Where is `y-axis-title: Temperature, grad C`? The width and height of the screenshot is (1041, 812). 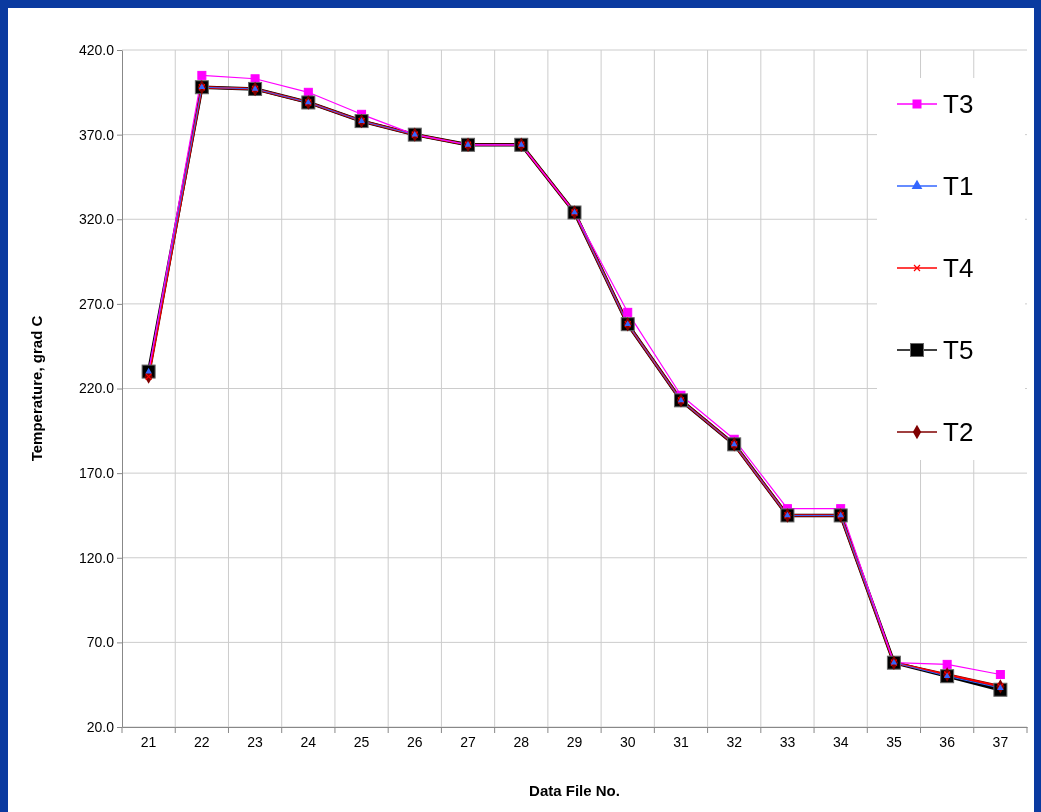
y-axis-title: Temperature, grad C is located at coordinates (36, 388).